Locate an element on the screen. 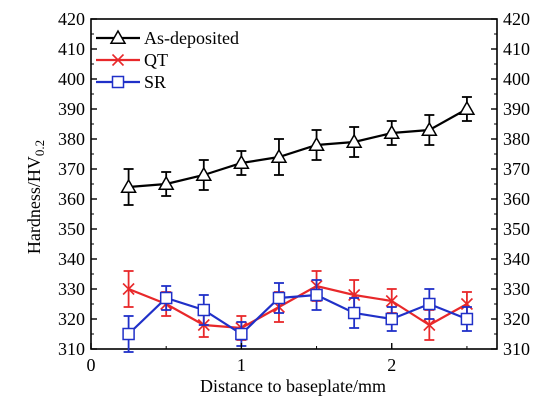 This screenshot has height=408, width=550. y-tick-label-right: 360 is located at coordinates (516, 199).